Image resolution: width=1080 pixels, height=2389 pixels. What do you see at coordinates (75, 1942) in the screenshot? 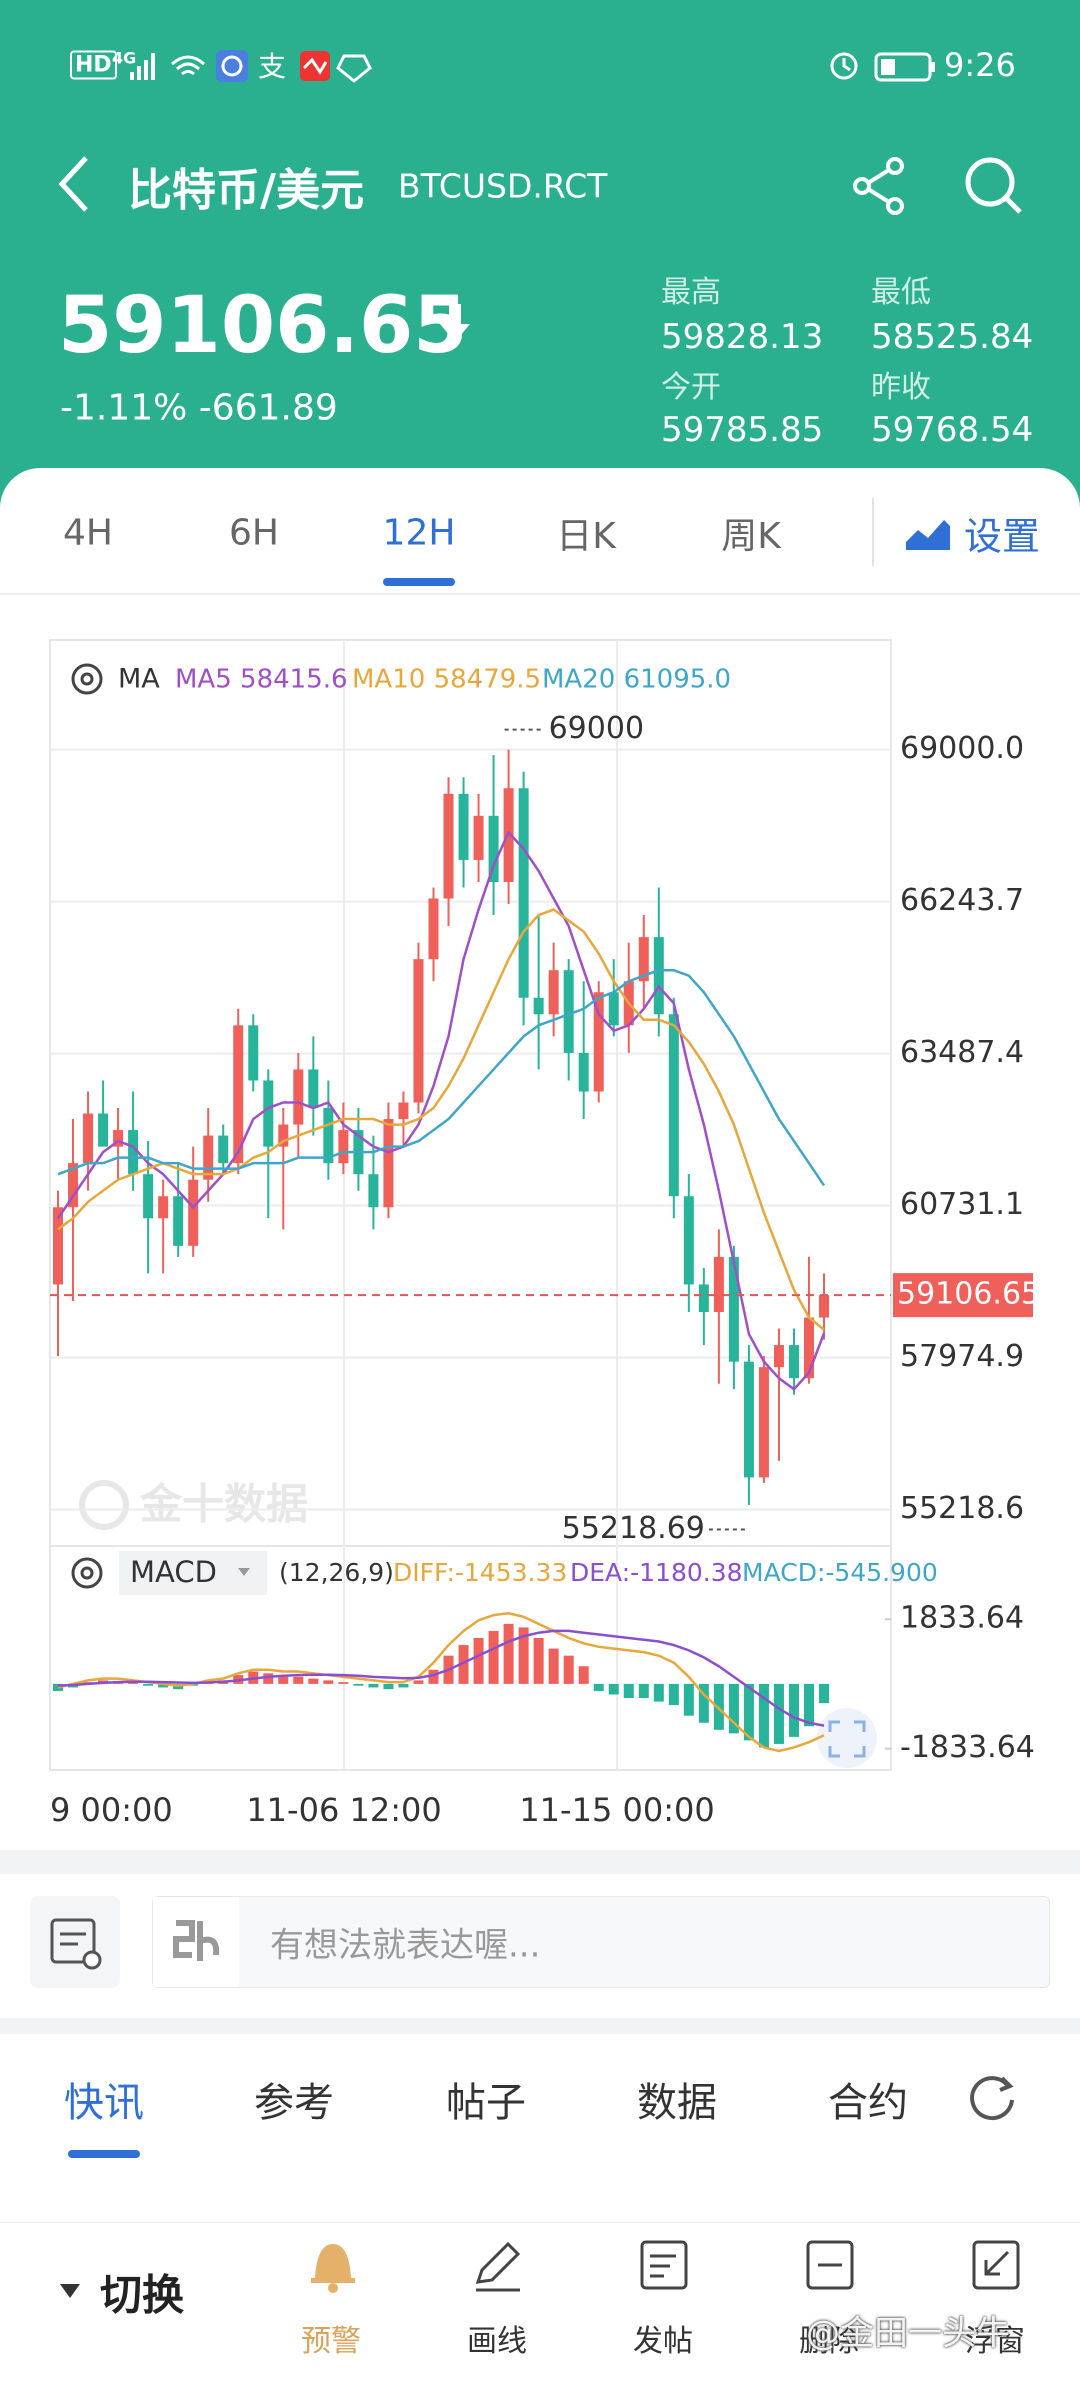
I see `note-button` at bounding box center [75, 1942].